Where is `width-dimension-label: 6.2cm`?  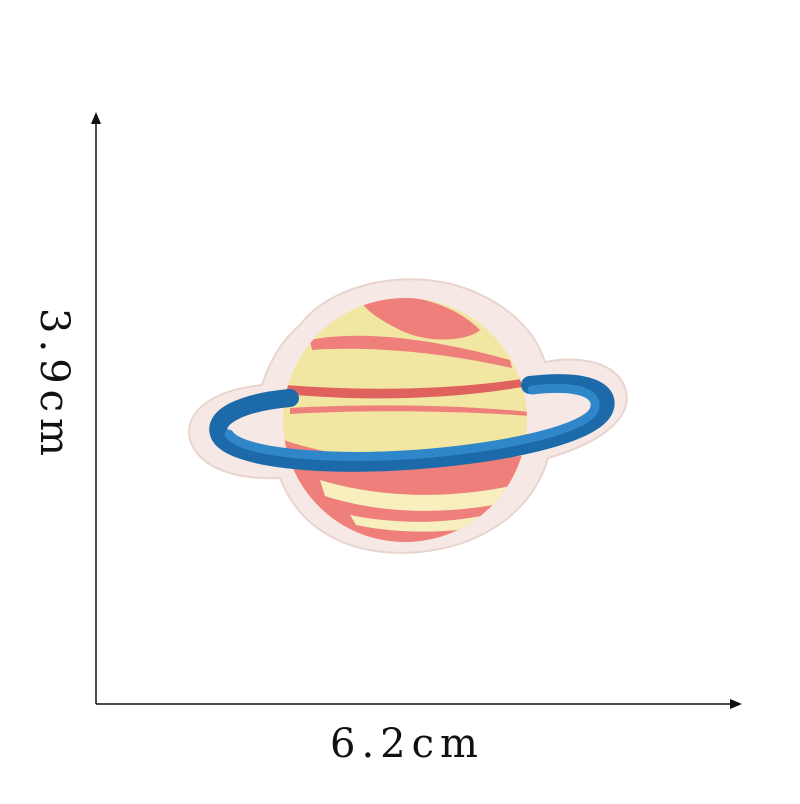
width-dimension-label: 6.2cm is located at coordinates (407, 744).